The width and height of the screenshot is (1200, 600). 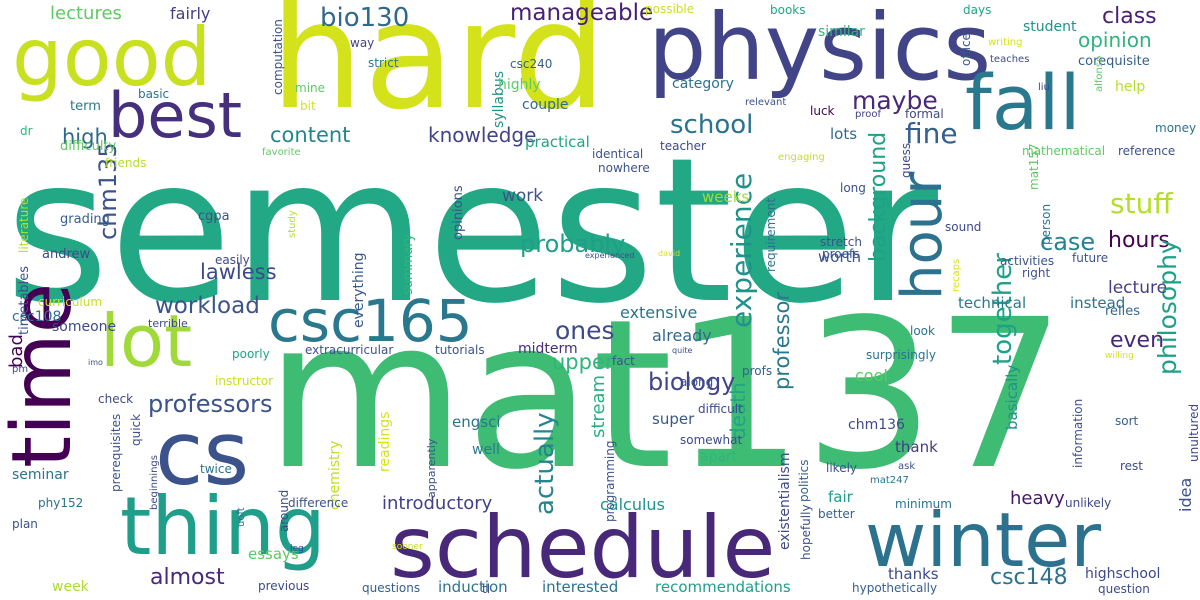 I want to click on word-plan: plan, so click(x=25, y=524).